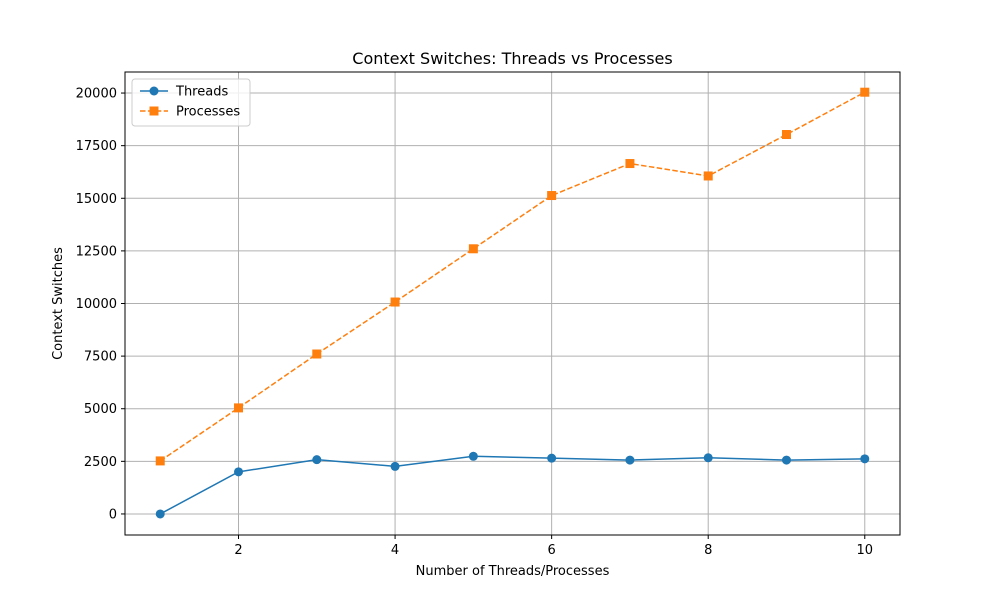 The height and width of the screenshot is (600, 1000). Describe the element at coordinates (191, 102) in the screenshot. I see `legend: Threads Processes` at that location.